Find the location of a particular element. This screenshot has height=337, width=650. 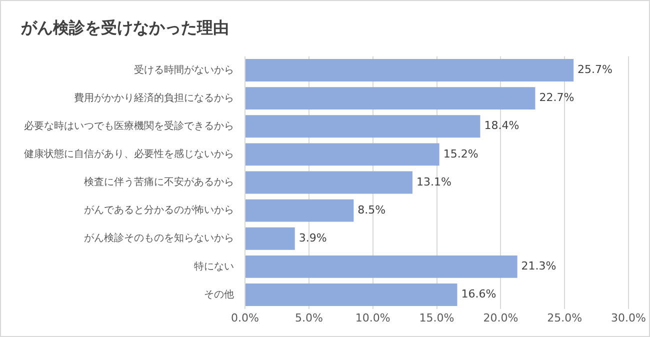

y-tick-label: 検査に伴う苦痛に不安があるから is located at coordinates (159, 182).